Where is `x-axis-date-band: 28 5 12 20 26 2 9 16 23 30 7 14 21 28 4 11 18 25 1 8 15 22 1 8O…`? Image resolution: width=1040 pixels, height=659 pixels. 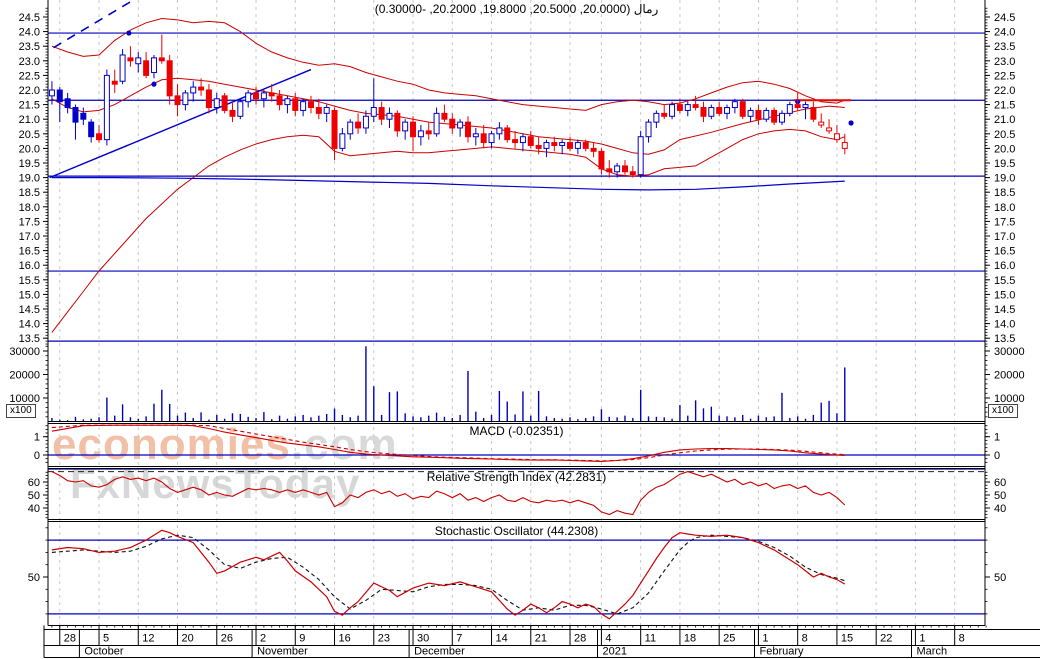 x-axis-date-band: 28 5 12 20 26 2 9 16 23 30 7 14 21 28 4 11 18 25 1 8 15 22 1 8O… is located at coordinates (541, 641).